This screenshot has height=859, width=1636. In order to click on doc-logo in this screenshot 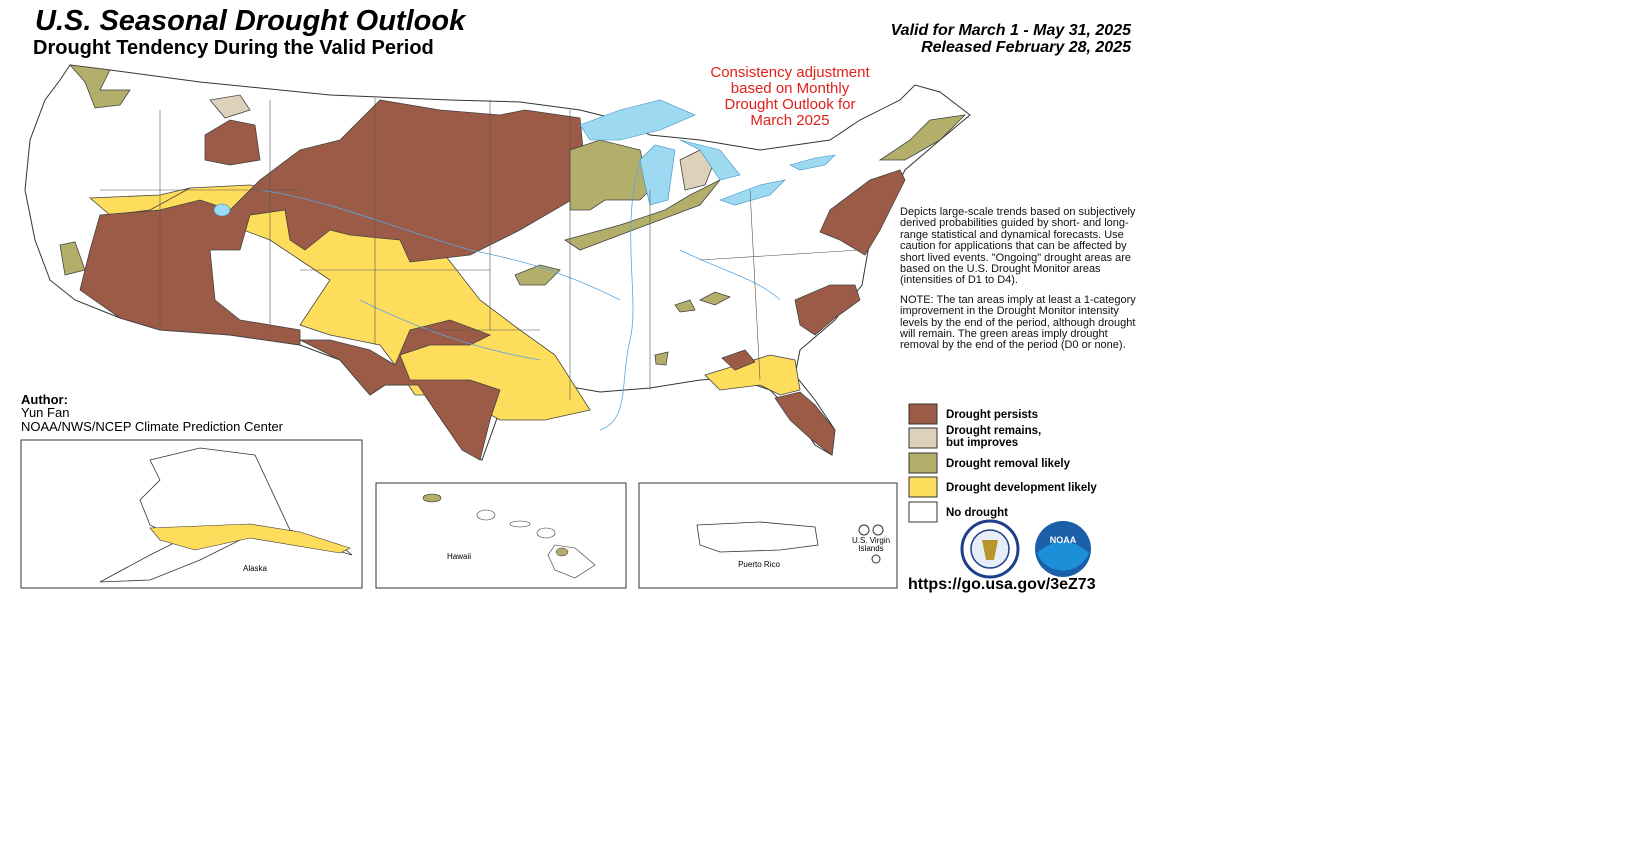, I will do `click(990, 549)`.